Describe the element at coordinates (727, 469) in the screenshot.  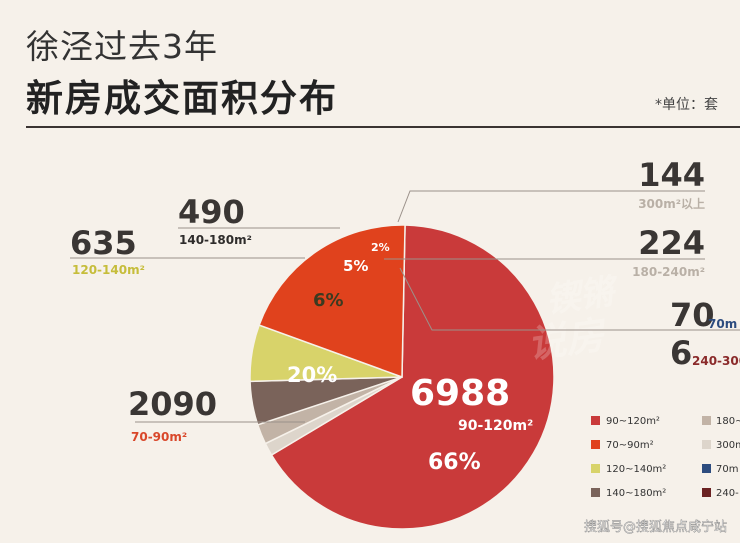
I see `legend-label-70m: 70m` at that location.